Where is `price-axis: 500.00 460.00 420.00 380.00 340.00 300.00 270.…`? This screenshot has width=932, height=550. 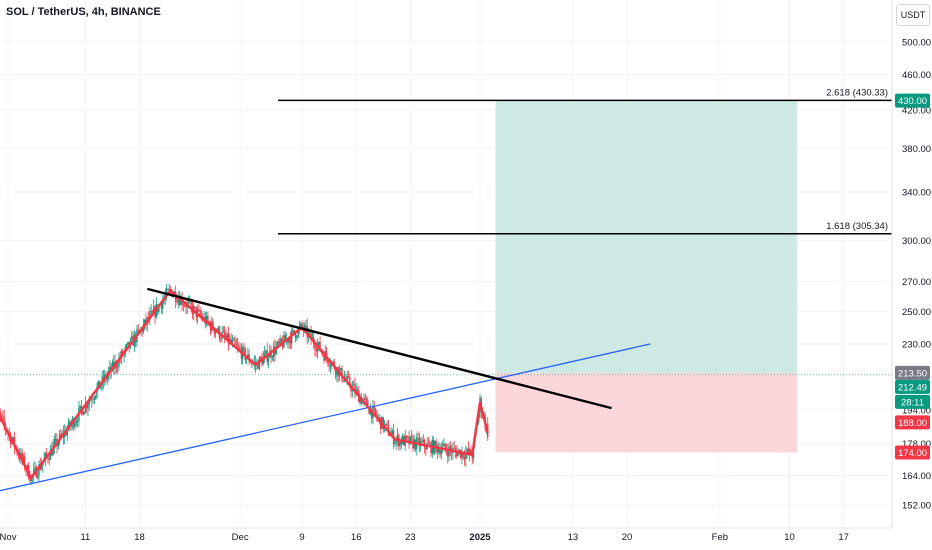
price-axis: 500.00 460.00 420.00 380.00 340.00 300.00 270.… is located at coordinates (916, 275).